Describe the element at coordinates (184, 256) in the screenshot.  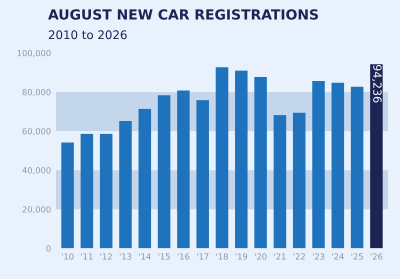
I see `x-tick-label: '16` at that location.